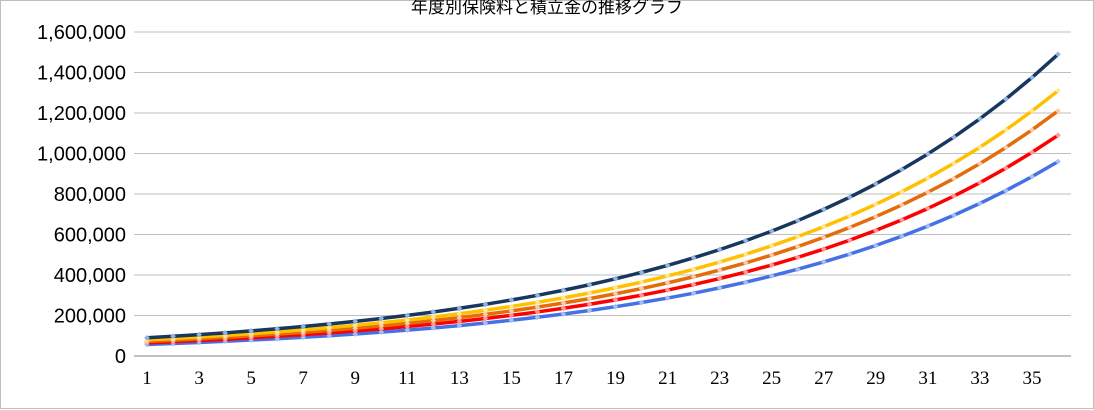 This screenshot has width=1094, height=410. What do you see at coordinates (199, 378) in the screenshot?
I see `x-tick-label: 3` at bounding box center [199, 378].